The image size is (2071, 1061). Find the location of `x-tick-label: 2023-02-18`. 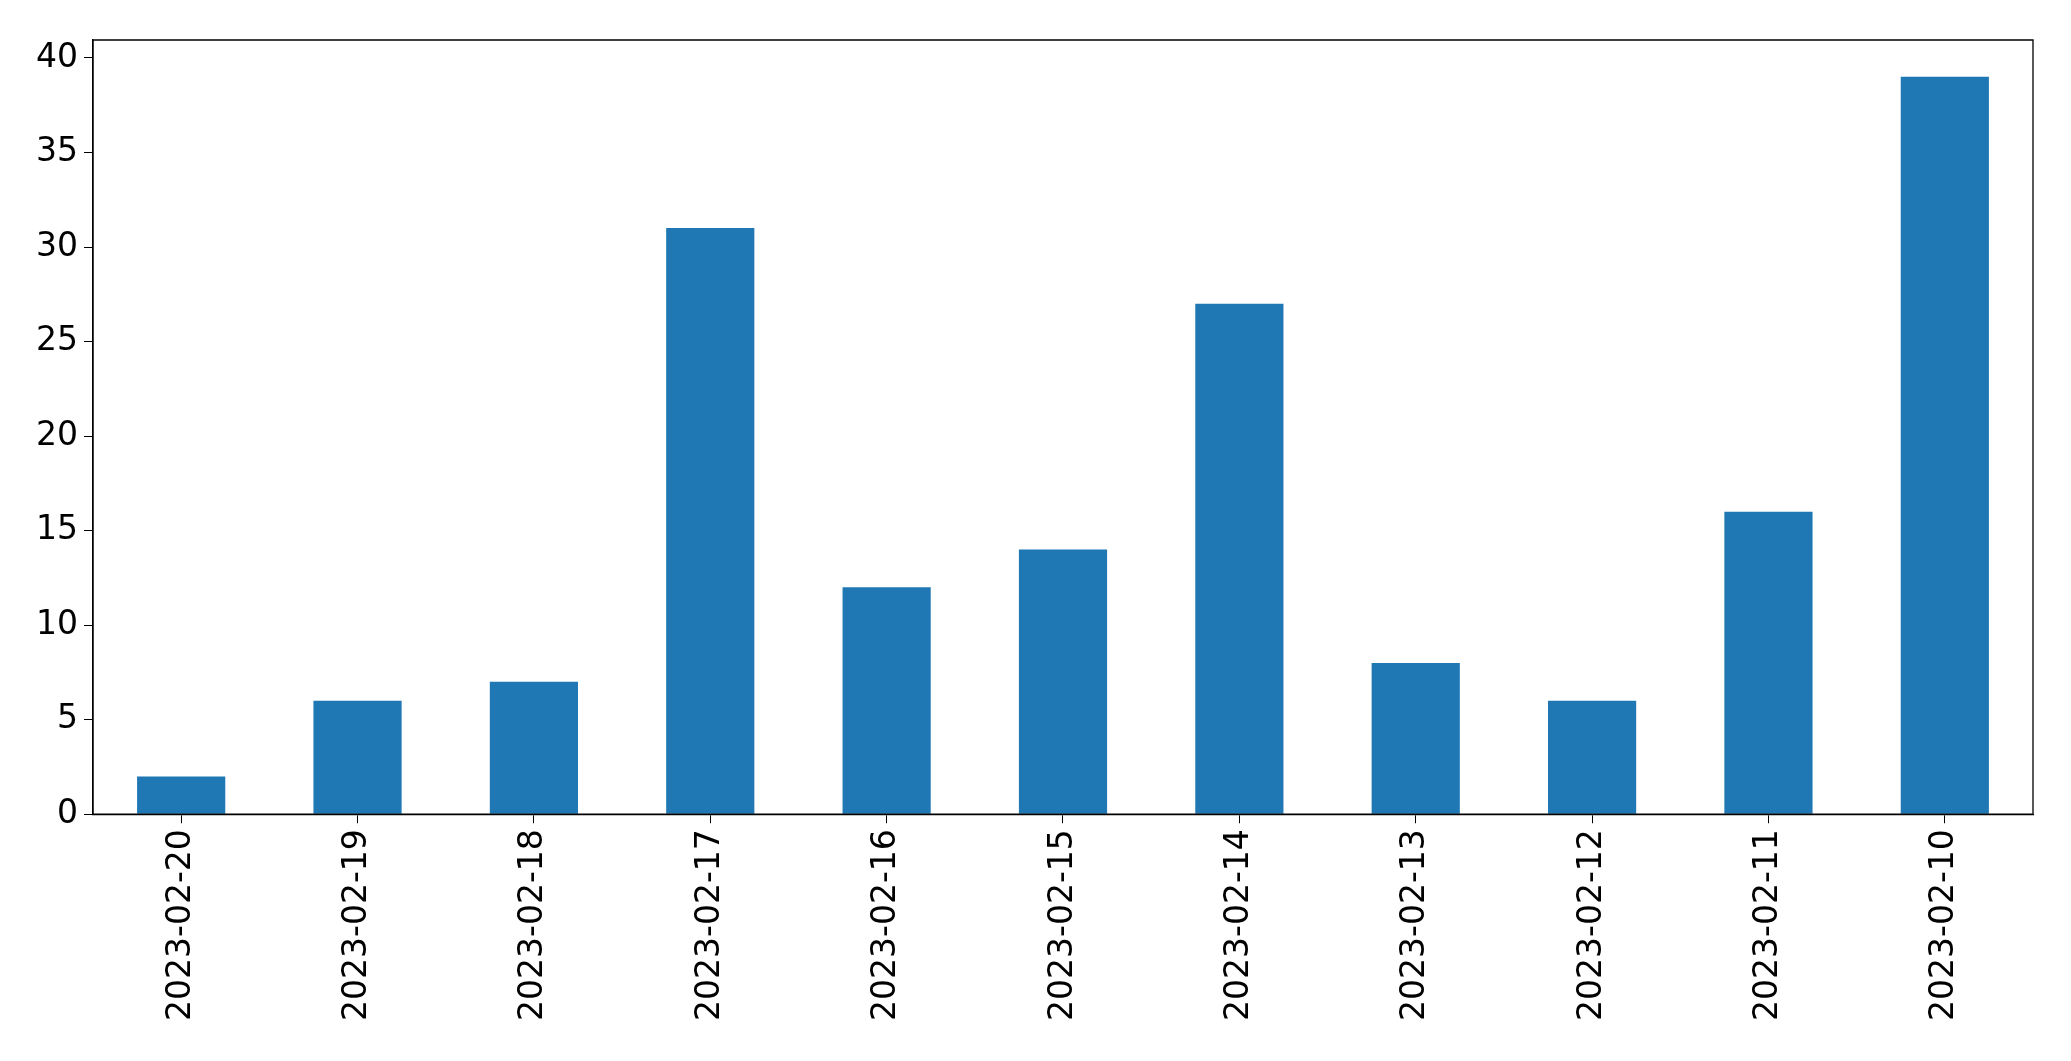

x-tick-label: 2023-02-18 is located at coordinates (531, 925).